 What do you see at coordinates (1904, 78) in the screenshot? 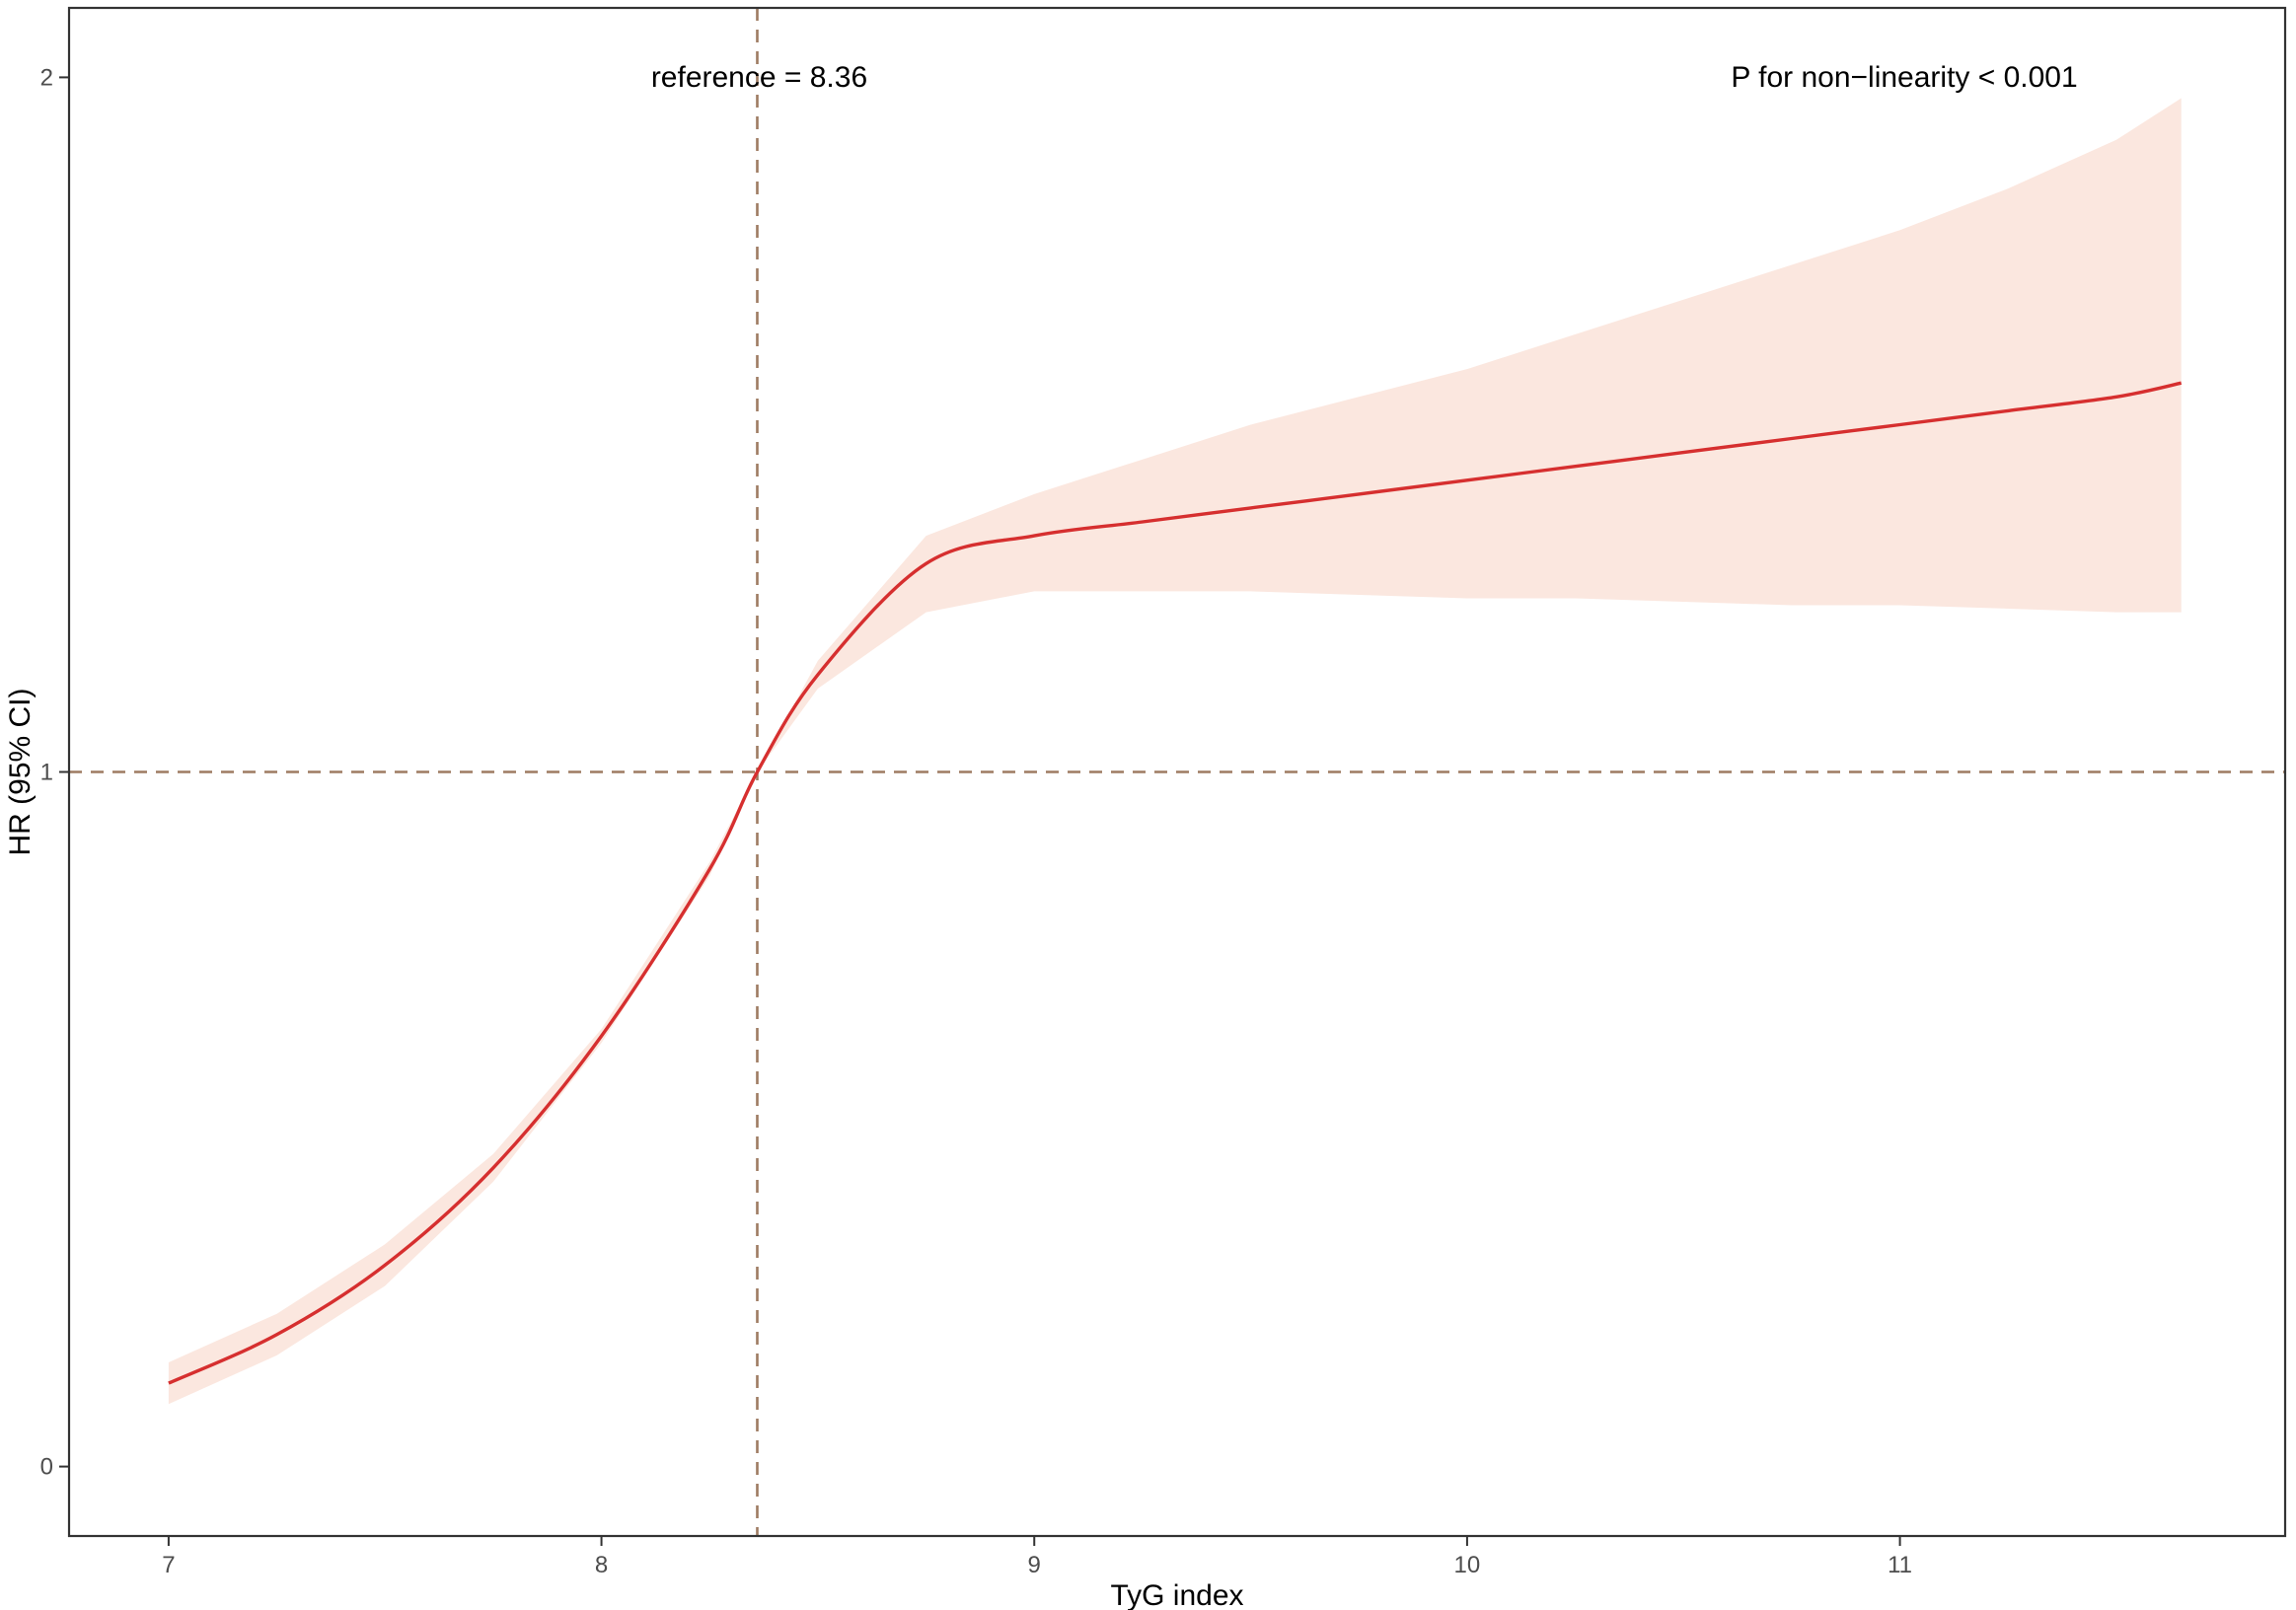
I see `p-value-annotation: P for non−linearity < 0.001` at bounding box center [1904, 78].